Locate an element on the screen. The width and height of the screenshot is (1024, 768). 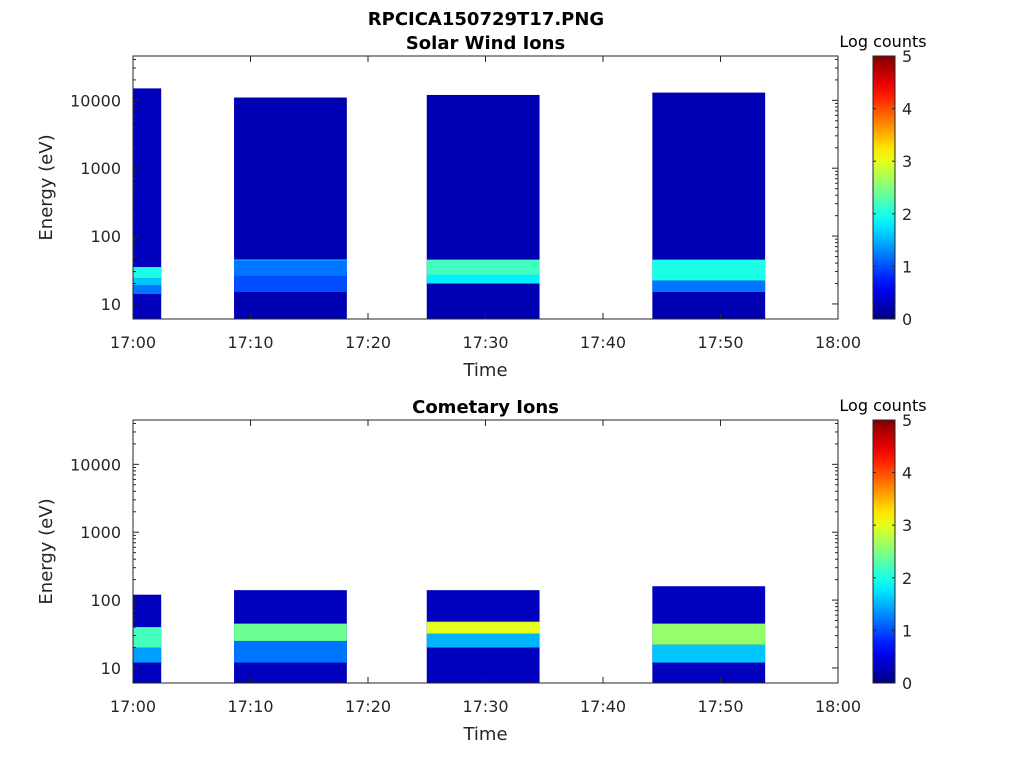
heatmap-cells is located at coordinates (449, 634).